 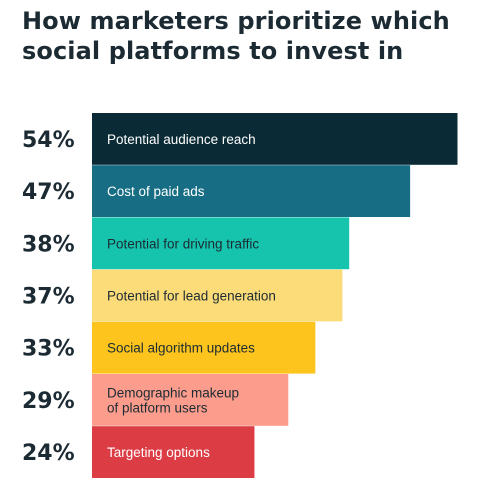 I want to click on bar-cost-of-paid-ads, so click(x=251, y=191).